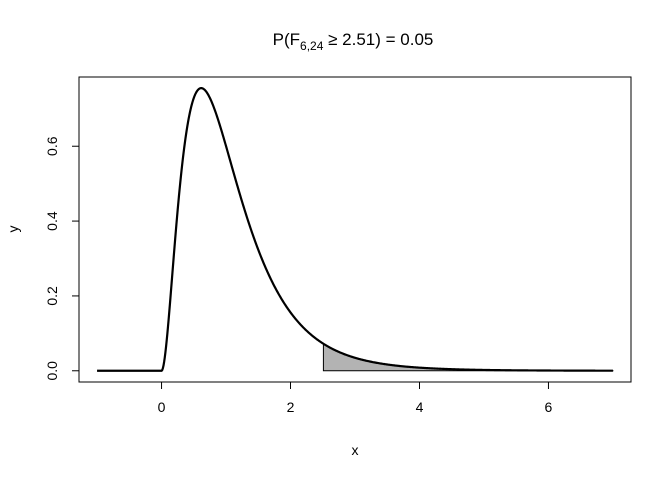 The image size is (672, 480). What do you see at coordinates (355, 450) in the screenshot?
I see `x-axis-label: x` at bounding box center [355, 450].